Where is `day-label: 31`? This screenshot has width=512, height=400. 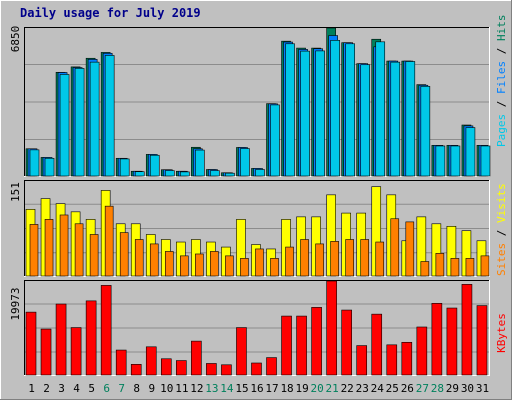 day-label: 31 is located at coordinates (482, 388).